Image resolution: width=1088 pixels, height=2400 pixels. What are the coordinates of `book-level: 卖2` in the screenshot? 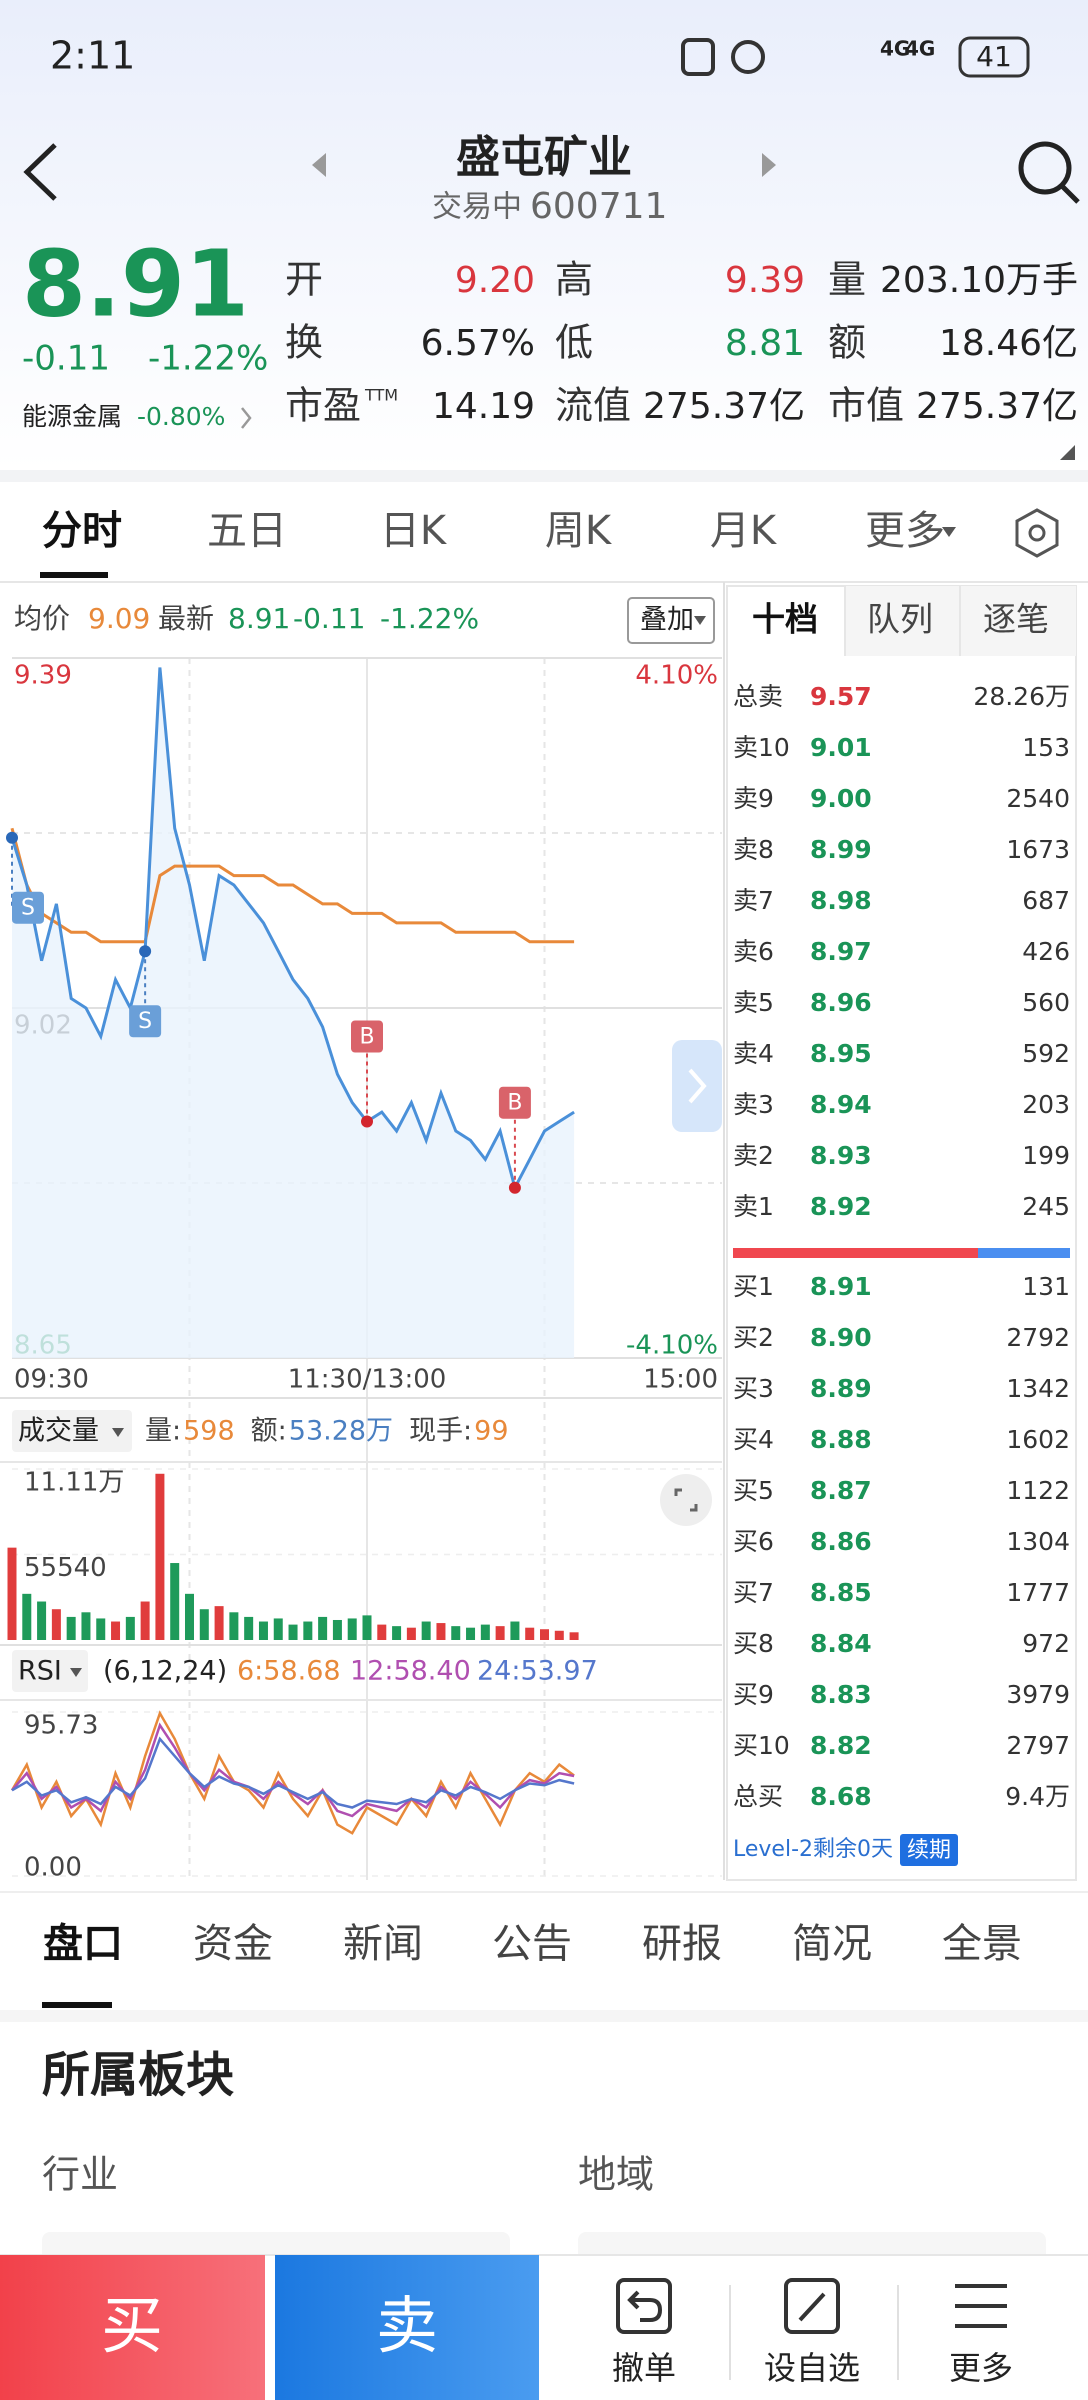 It's located at (753, 1155).